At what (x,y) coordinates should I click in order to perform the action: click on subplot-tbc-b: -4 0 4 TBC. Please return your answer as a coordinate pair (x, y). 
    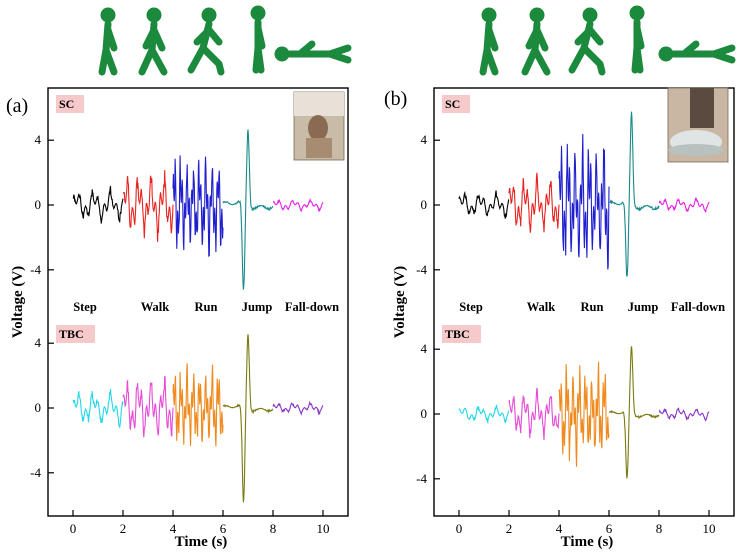
    Looking at the image, I should click on (563, 405).